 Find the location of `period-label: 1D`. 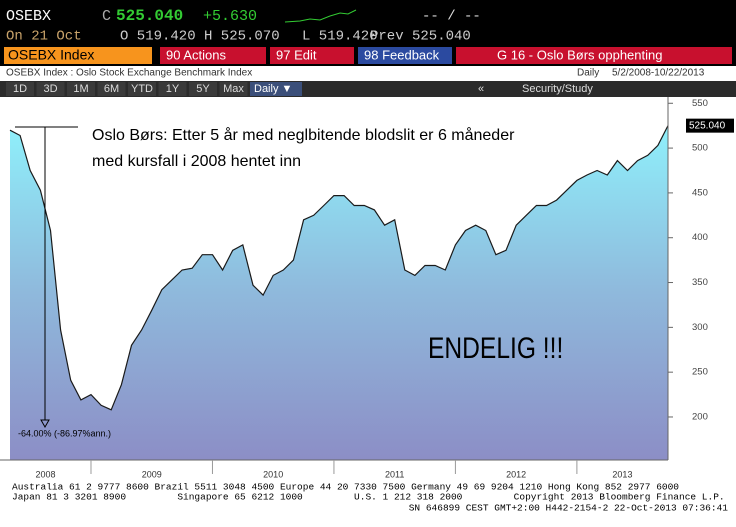

period-label: 1D is located at coordinates (20, 89).